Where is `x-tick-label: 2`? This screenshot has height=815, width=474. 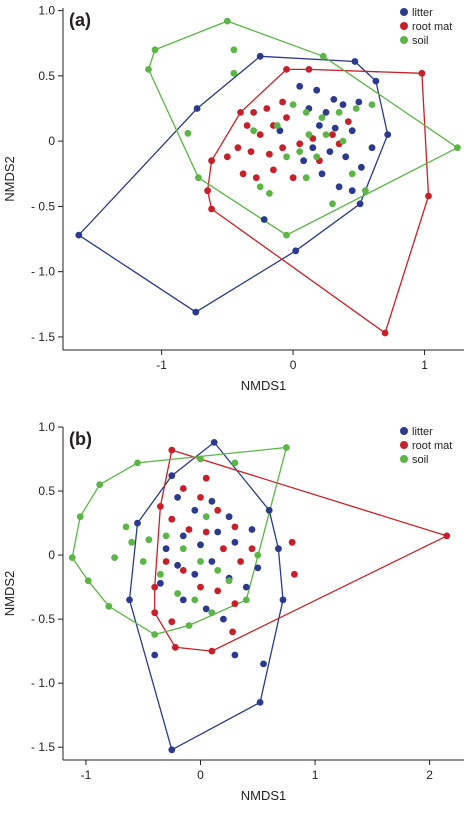
x-tick-label: 2 is located at coordinates (429, 775).